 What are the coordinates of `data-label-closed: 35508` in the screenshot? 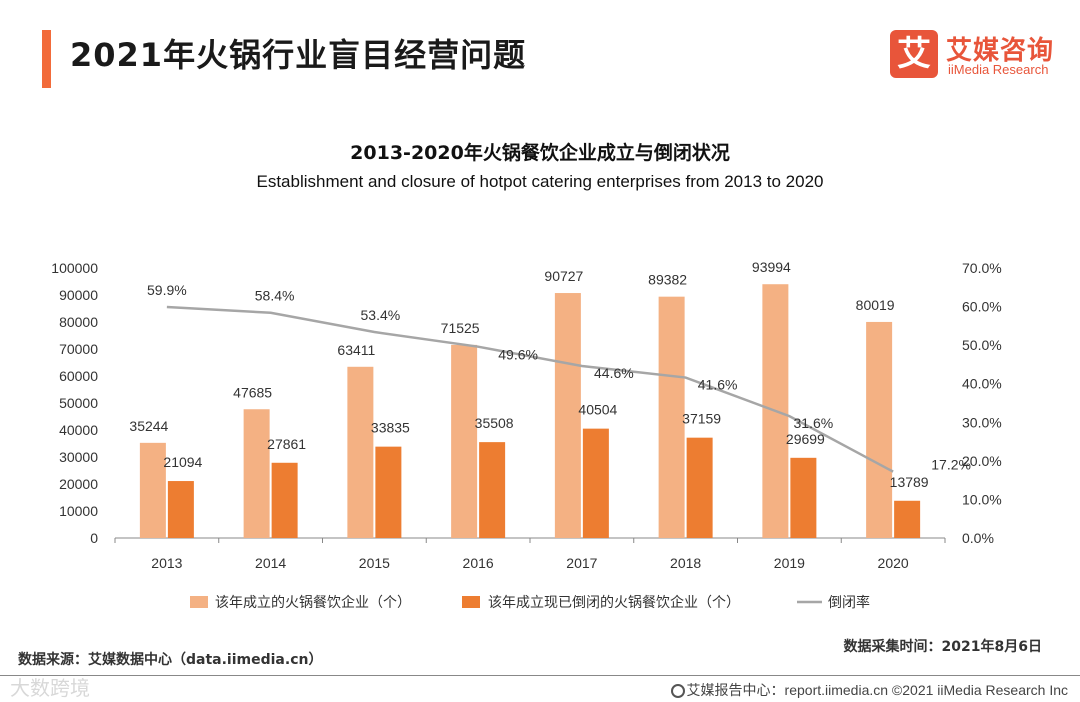 It's located at (494, 423).